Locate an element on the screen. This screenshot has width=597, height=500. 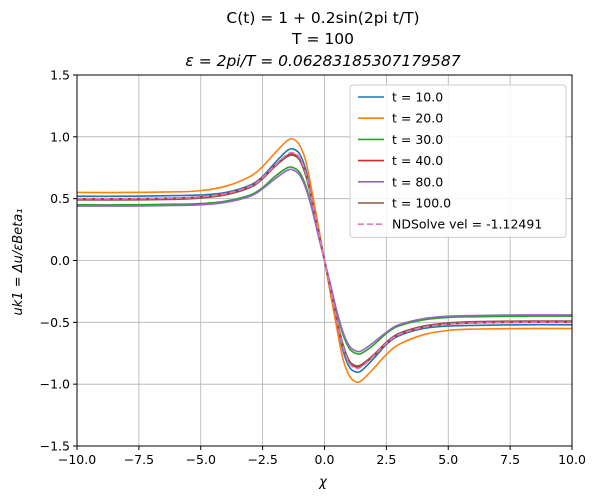
x-axis-label: χ is located at coordinates (323, 482).